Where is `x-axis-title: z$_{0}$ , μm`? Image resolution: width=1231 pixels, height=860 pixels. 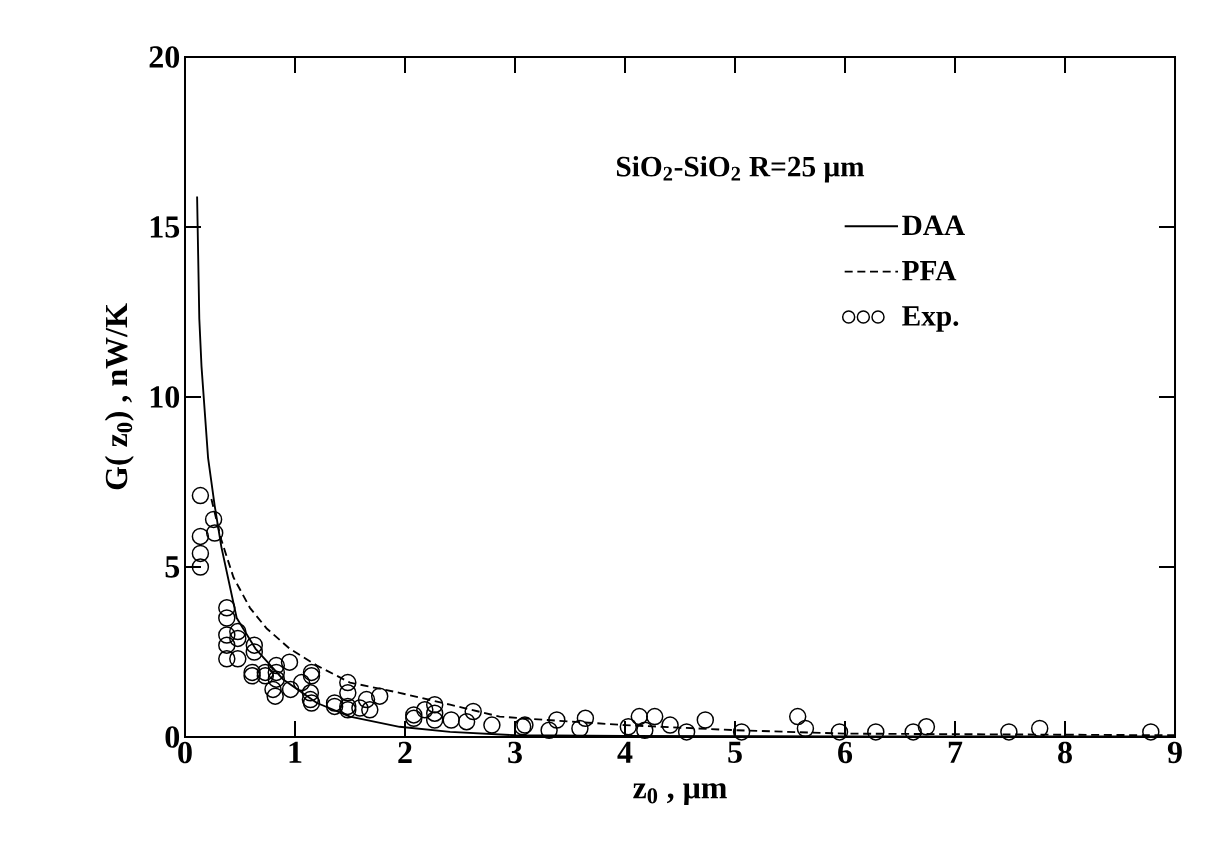 x-axis-title: z$_{0}$ , μm is located at coordinates (680, 794).